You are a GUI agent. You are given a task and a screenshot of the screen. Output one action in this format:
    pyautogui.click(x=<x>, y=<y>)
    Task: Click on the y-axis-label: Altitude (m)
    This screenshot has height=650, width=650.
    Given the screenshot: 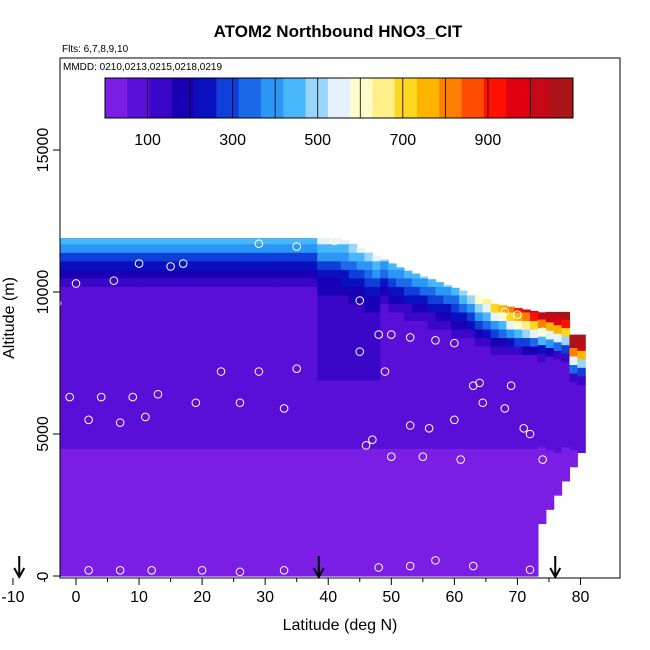 What is the action you would take?
    pyautogui.click(x=9, y=318)
    